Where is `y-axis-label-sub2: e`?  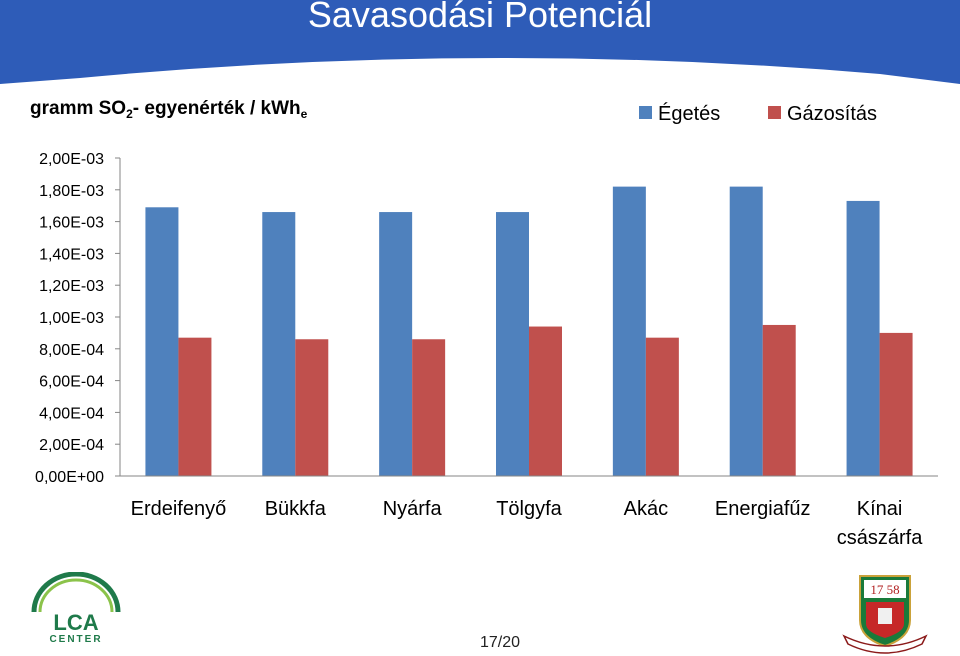 y-axis-label-sub2: e is located at coordinates (304, 114).